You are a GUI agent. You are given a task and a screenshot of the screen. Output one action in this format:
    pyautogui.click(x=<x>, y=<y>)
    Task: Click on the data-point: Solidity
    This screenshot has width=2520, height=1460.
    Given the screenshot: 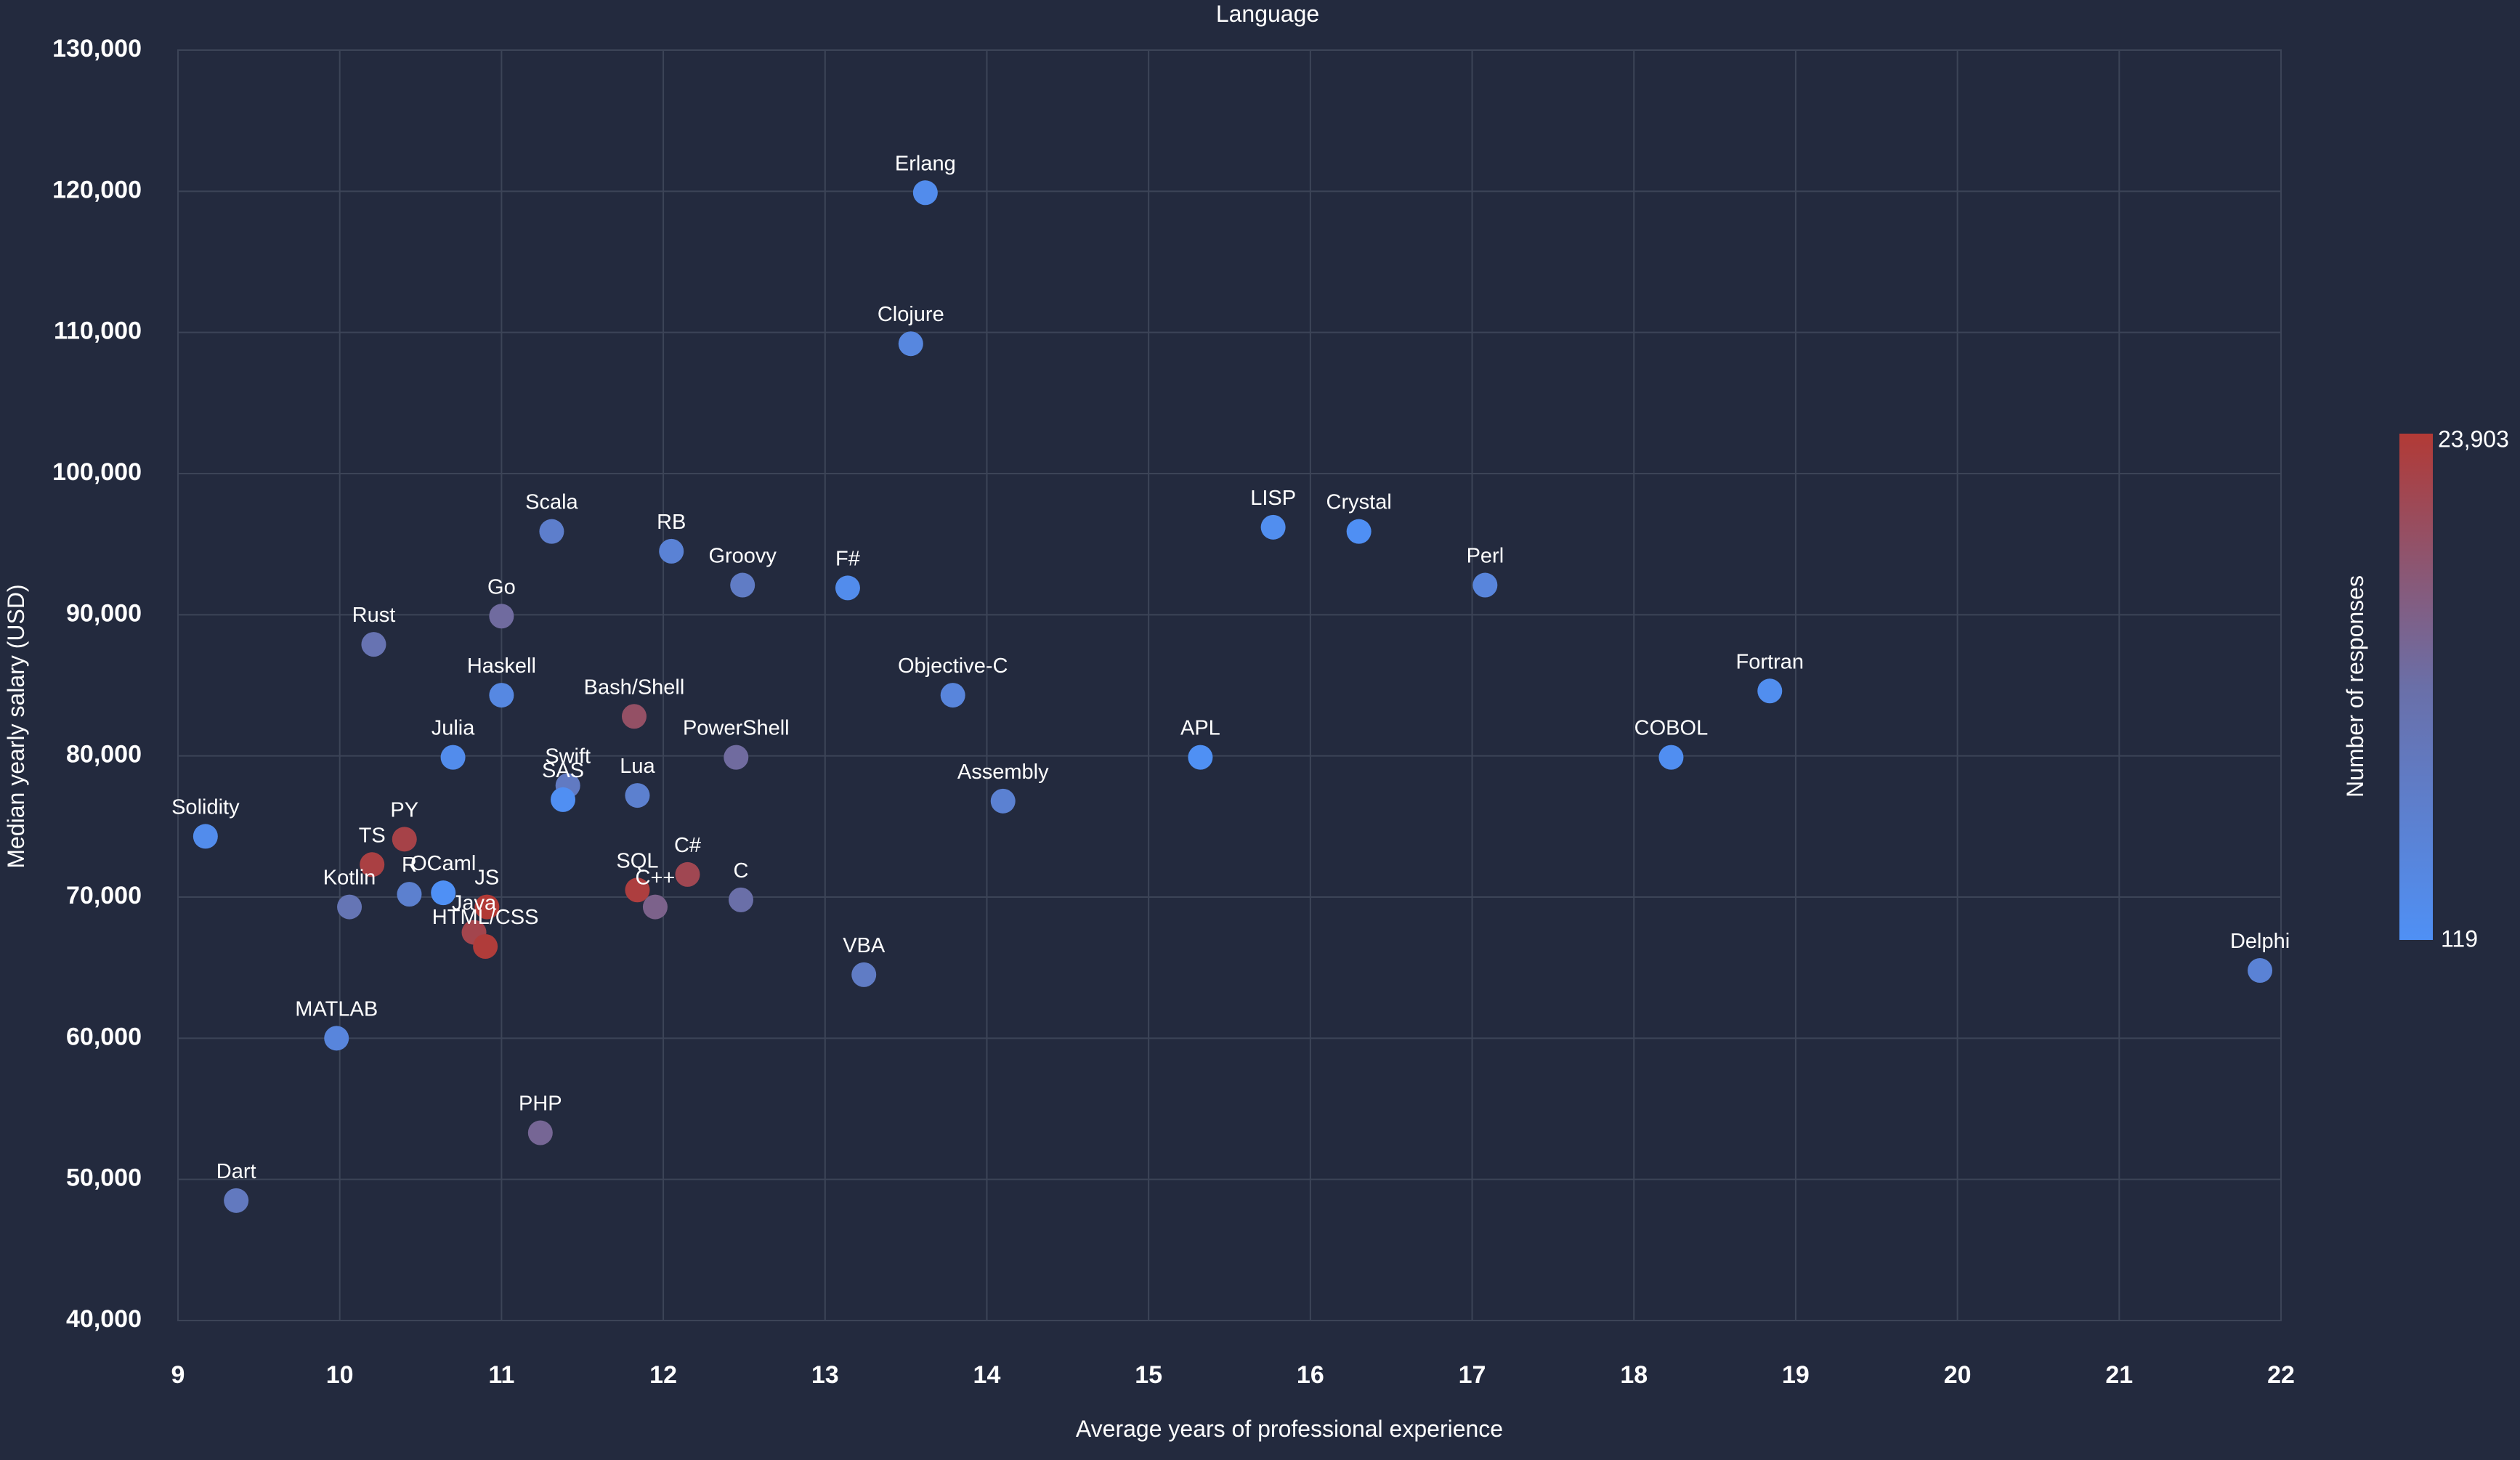 What is the action you would take?
    pyautogui.click(x=205, y=822)
    